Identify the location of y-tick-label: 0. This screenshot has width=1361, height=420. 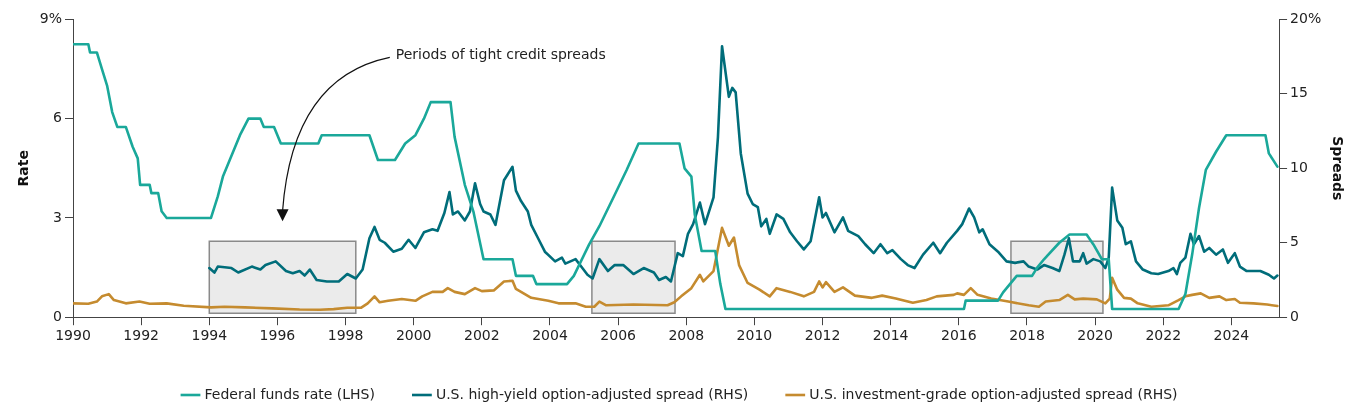
(58, 315).